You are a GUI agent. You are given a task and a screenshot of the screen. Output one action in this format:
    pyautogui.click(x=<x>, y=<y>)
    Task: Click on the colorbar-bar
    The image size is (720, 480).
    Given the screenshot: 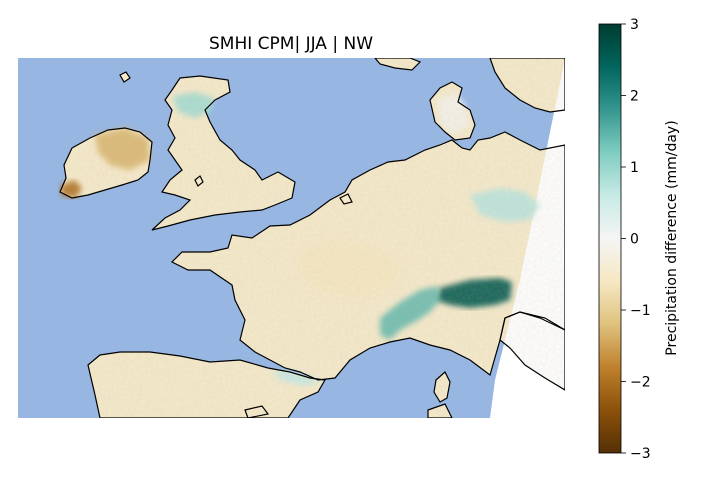 What is the action you would take?
    pyautogui.click(x=610, y=238)
    